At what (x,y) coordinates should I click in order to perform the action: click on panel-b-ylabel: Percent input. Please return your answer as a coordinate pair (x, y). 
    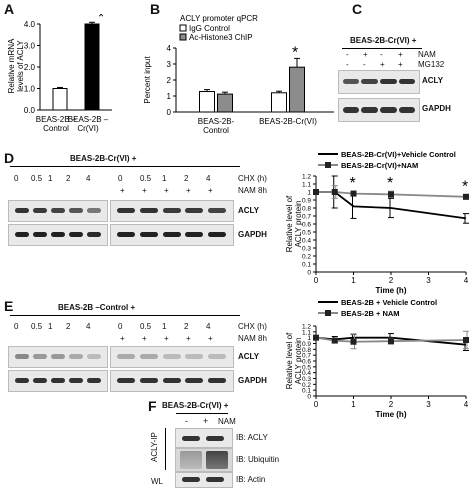
    Looking at the image, I should click on (147, 80).